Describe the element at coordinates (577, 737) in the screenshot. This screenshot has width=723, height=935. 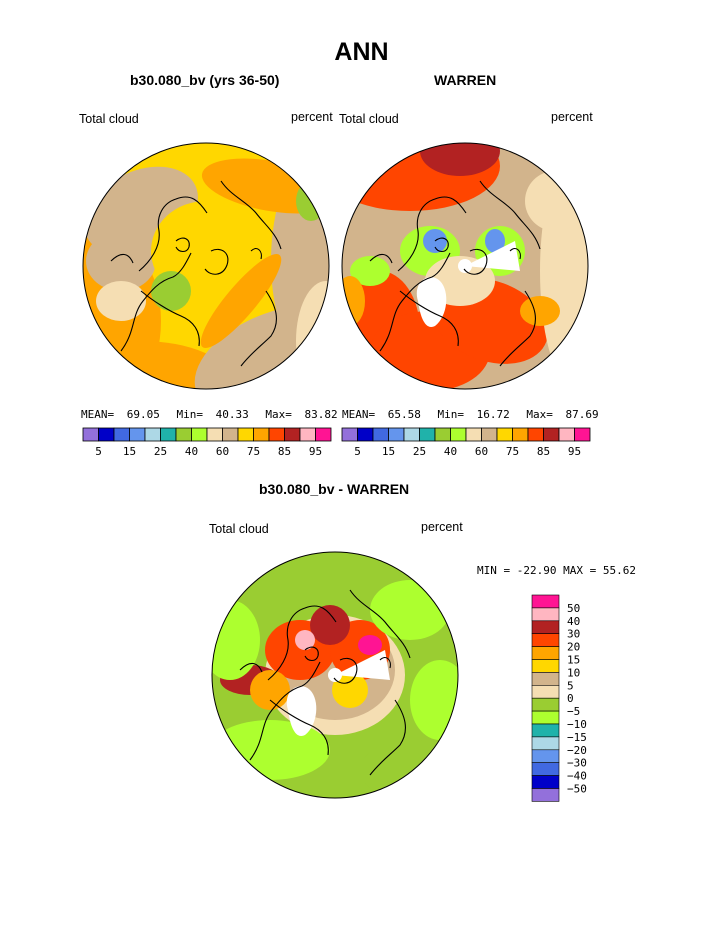
I see `legend-label: −15` at that location.